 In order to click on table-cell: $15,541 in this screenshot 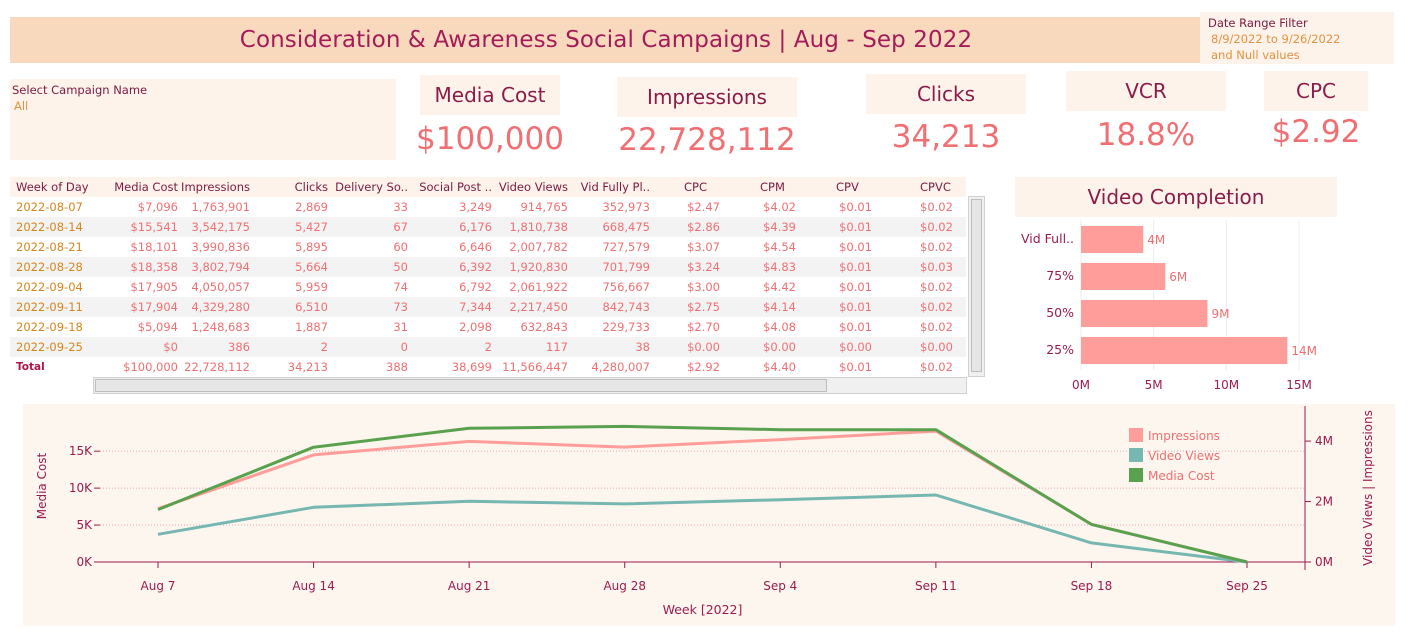, I will do `click(154, 227)`.